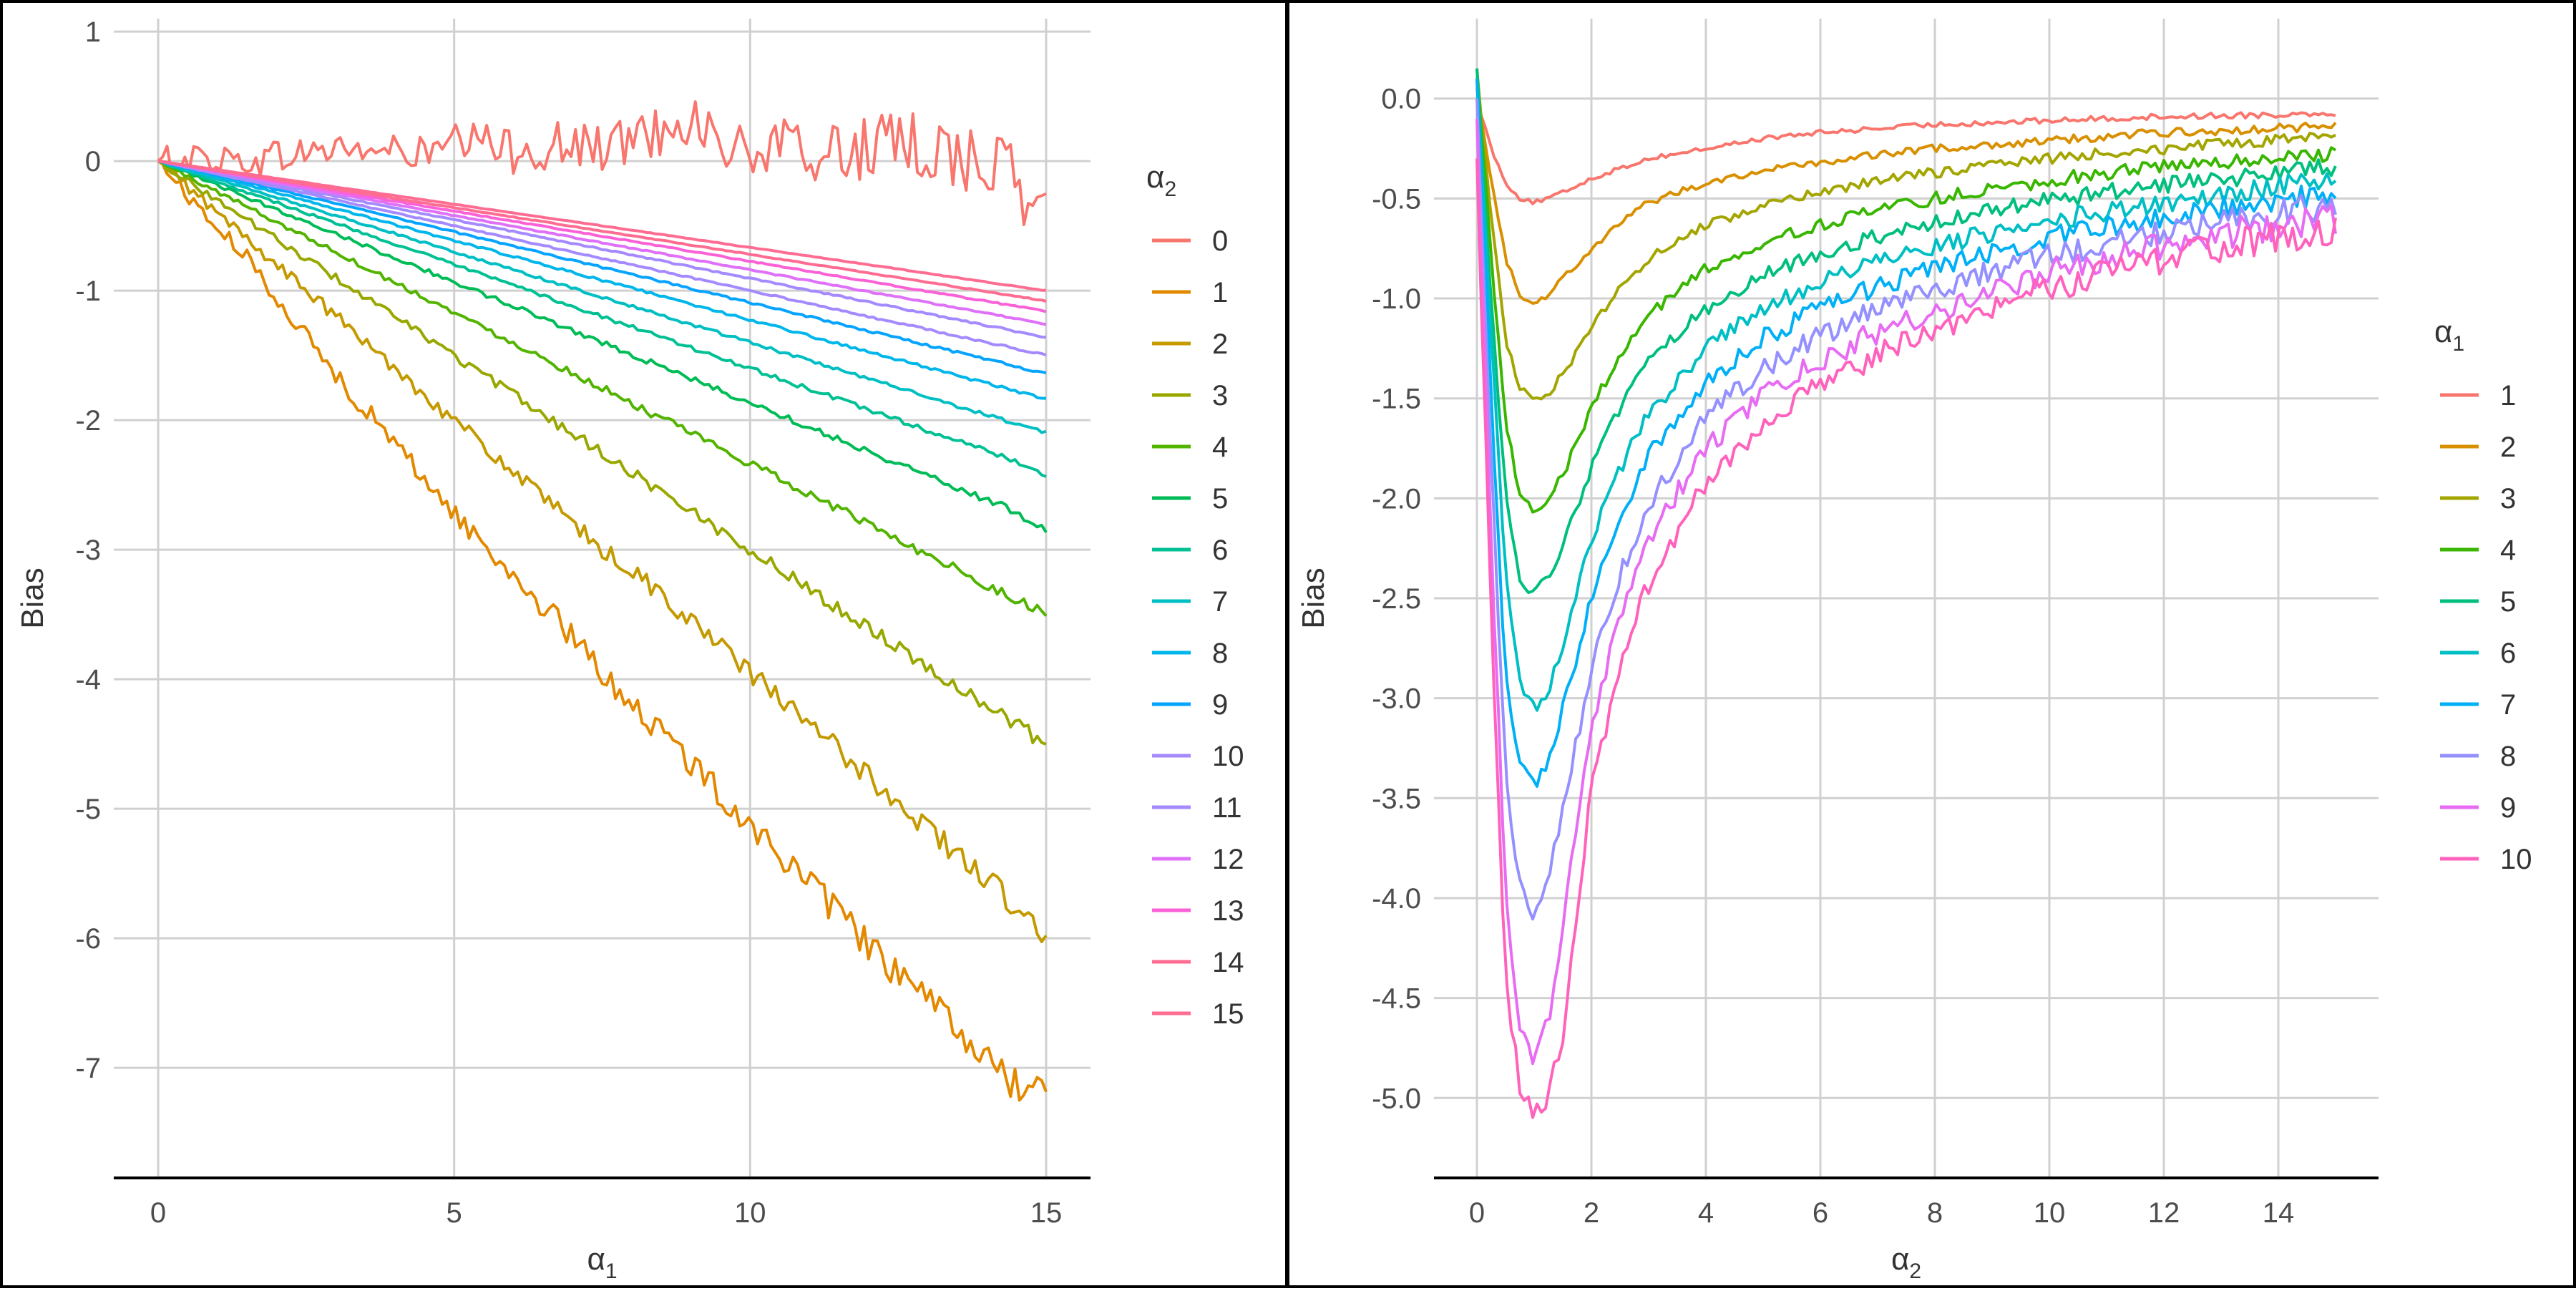  Describe the element at coordinates (1706, 1213) in the screenshot. I see `x-tick-label: 4` at that location.